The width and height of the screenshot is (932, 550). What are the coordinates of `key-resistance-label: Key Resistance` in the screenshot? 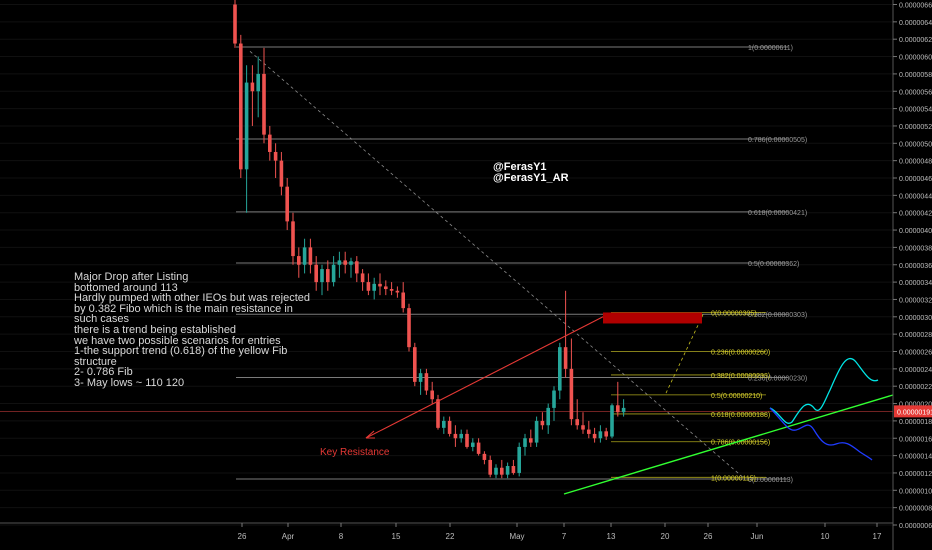 It's located at (355, 452).